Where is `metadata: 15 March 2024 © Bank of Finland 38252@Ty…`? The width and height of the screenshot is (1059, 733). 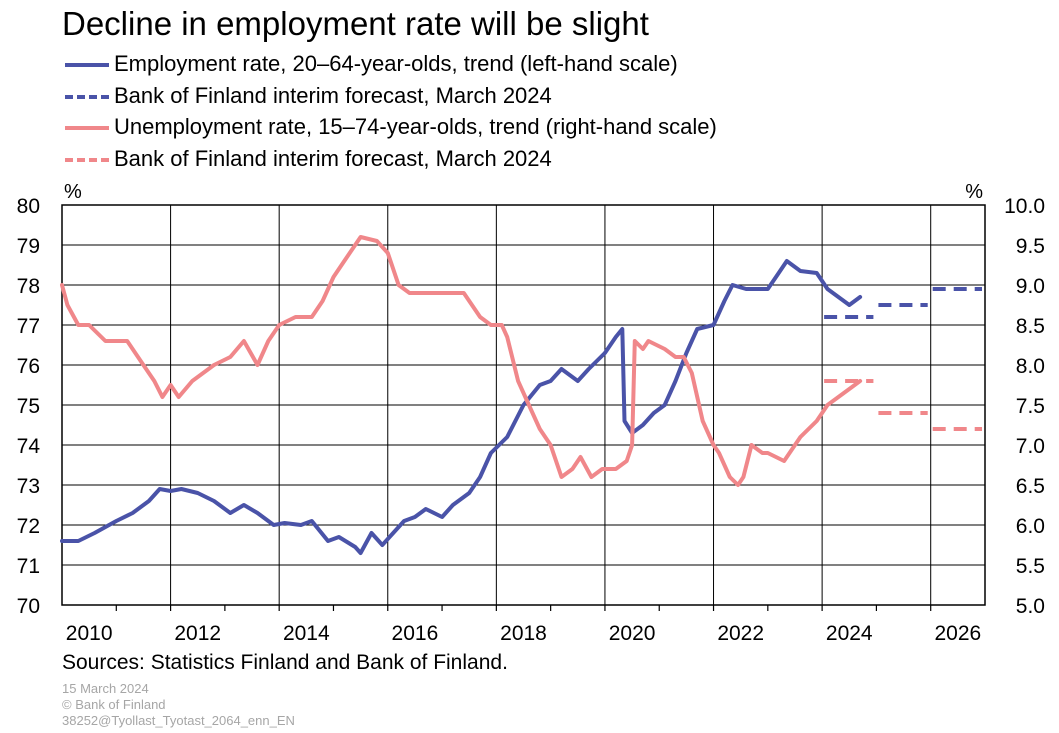
metadata: 15 March 2024 © Bank of Finland 38252@Ty… is located at coordinates (178, 705).